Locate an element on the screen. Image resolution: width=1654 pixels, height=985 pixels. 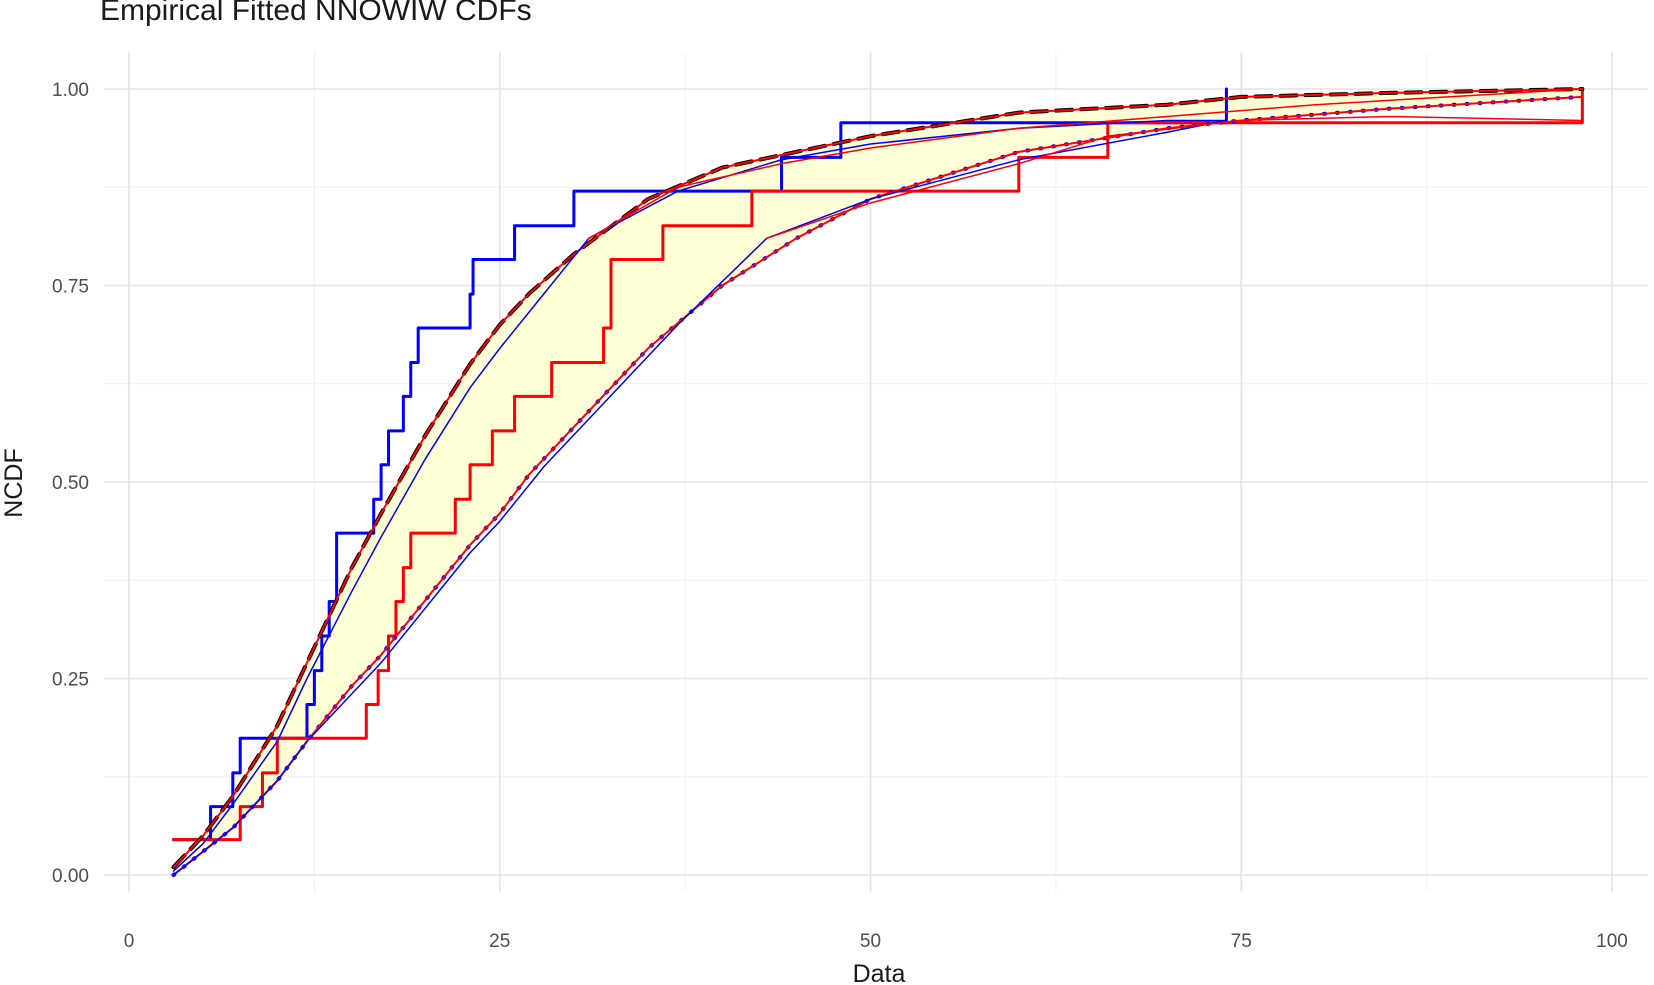
y-tick-labels: 0.00 0.25 0.50 0.75 1.00 is located at coordinates (70, 483).